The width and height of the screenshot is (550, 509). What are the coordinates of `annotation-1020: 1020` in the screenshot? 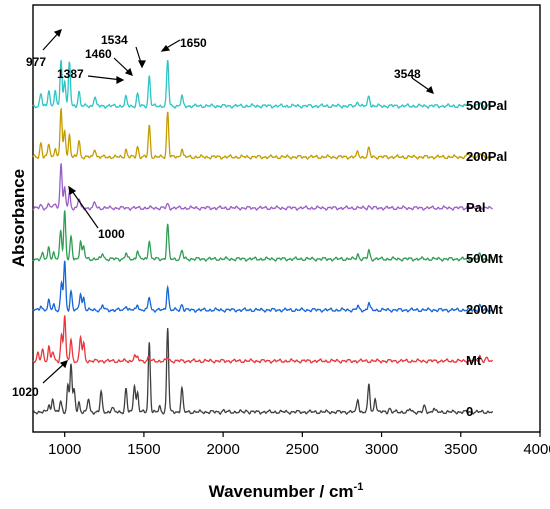 It's located at (25, 392).